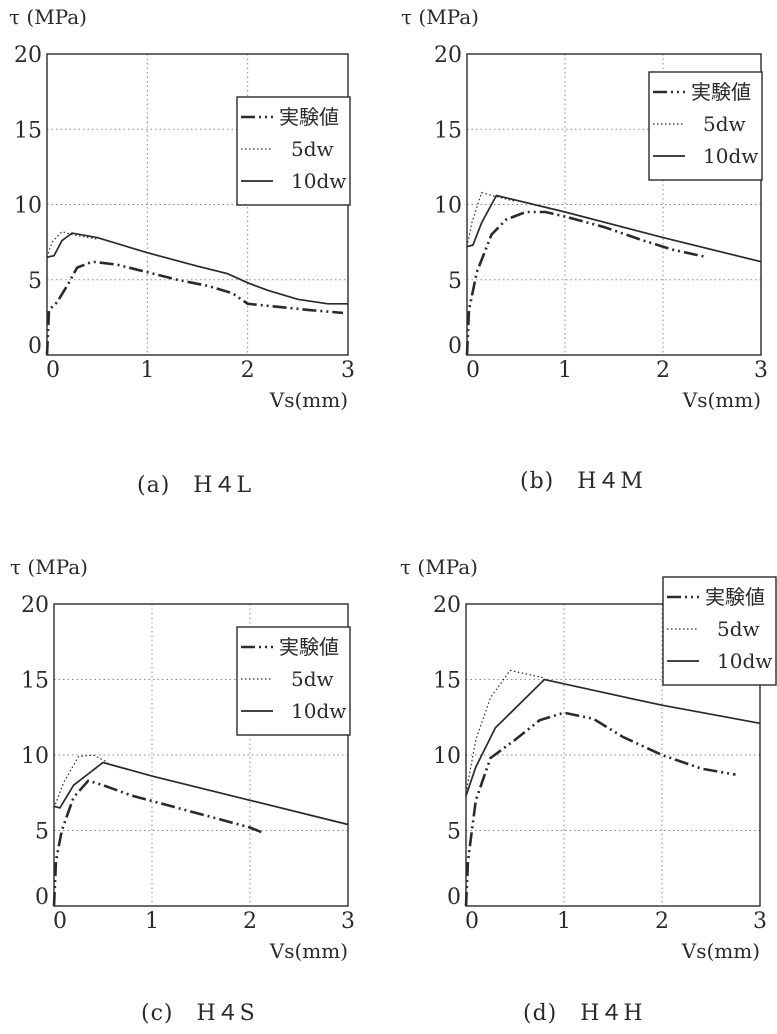 The image size is (777, 1034). I want to click on panel-caption: (d) H４H, so click(583, 1013).